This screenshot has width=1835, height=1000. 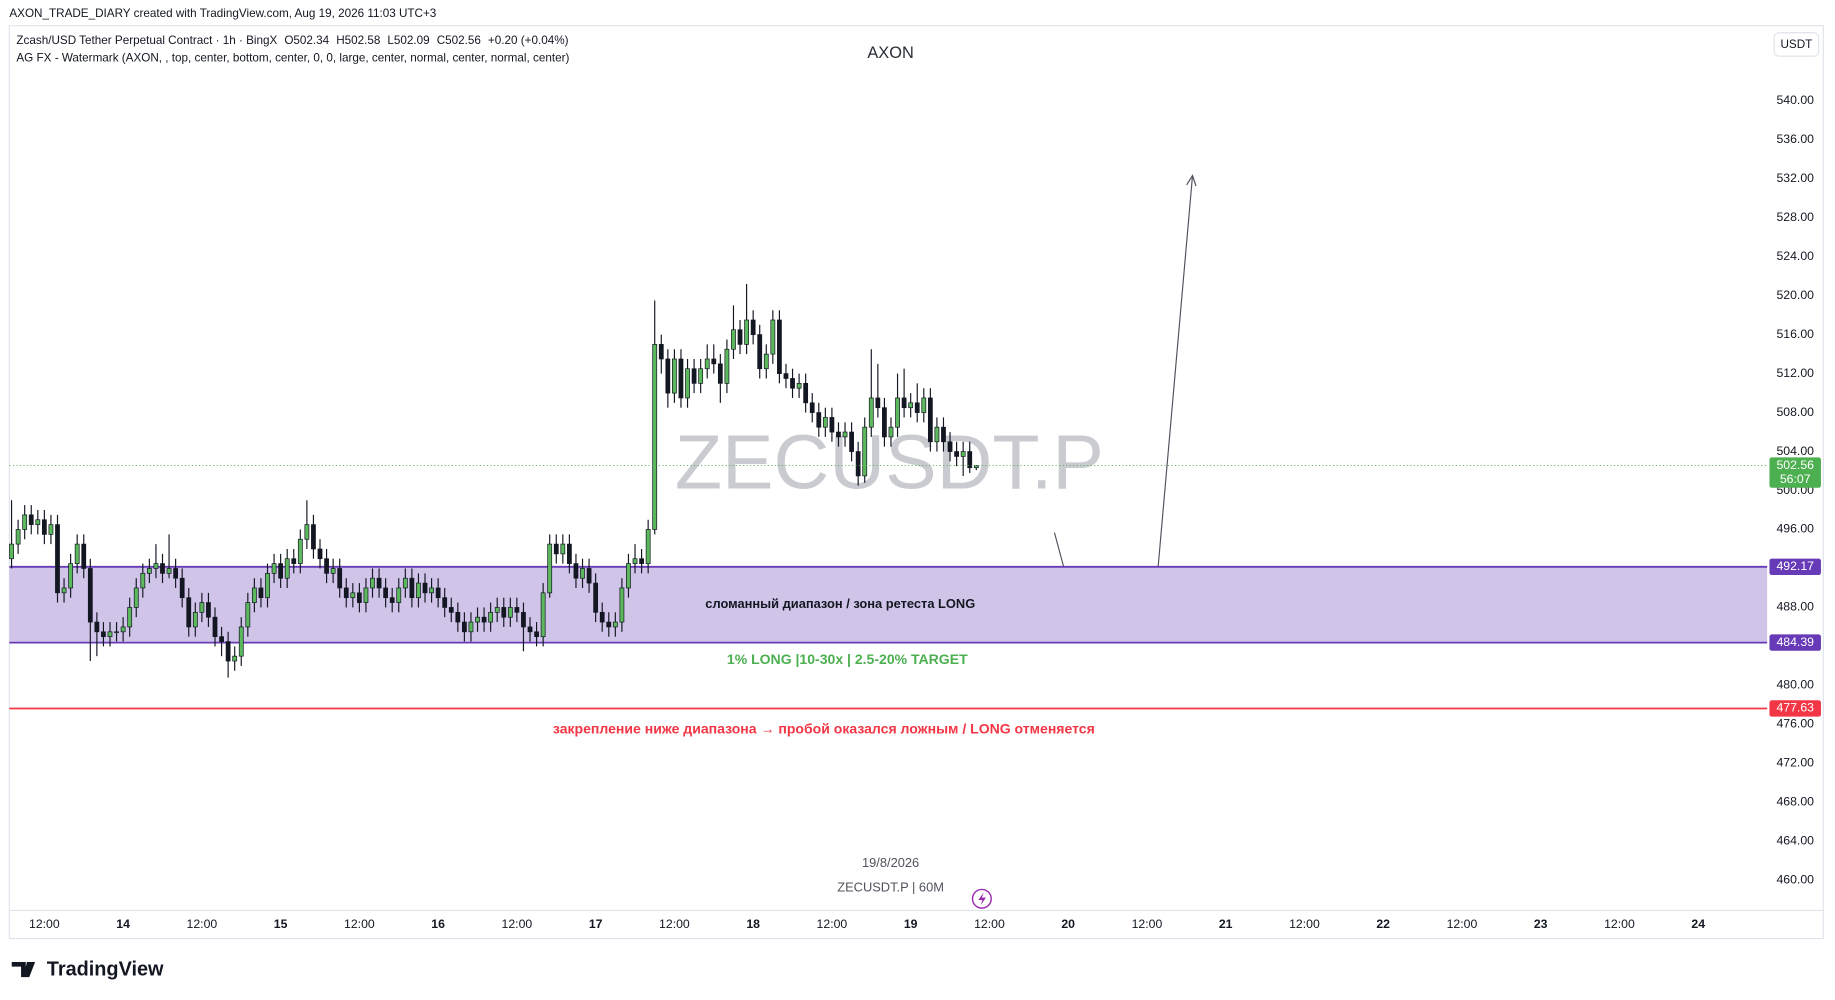 What do you see at coordinates (753, 924) in the screenshot?
I see `x-tick-label: 18` at bounding box center [753, 924].